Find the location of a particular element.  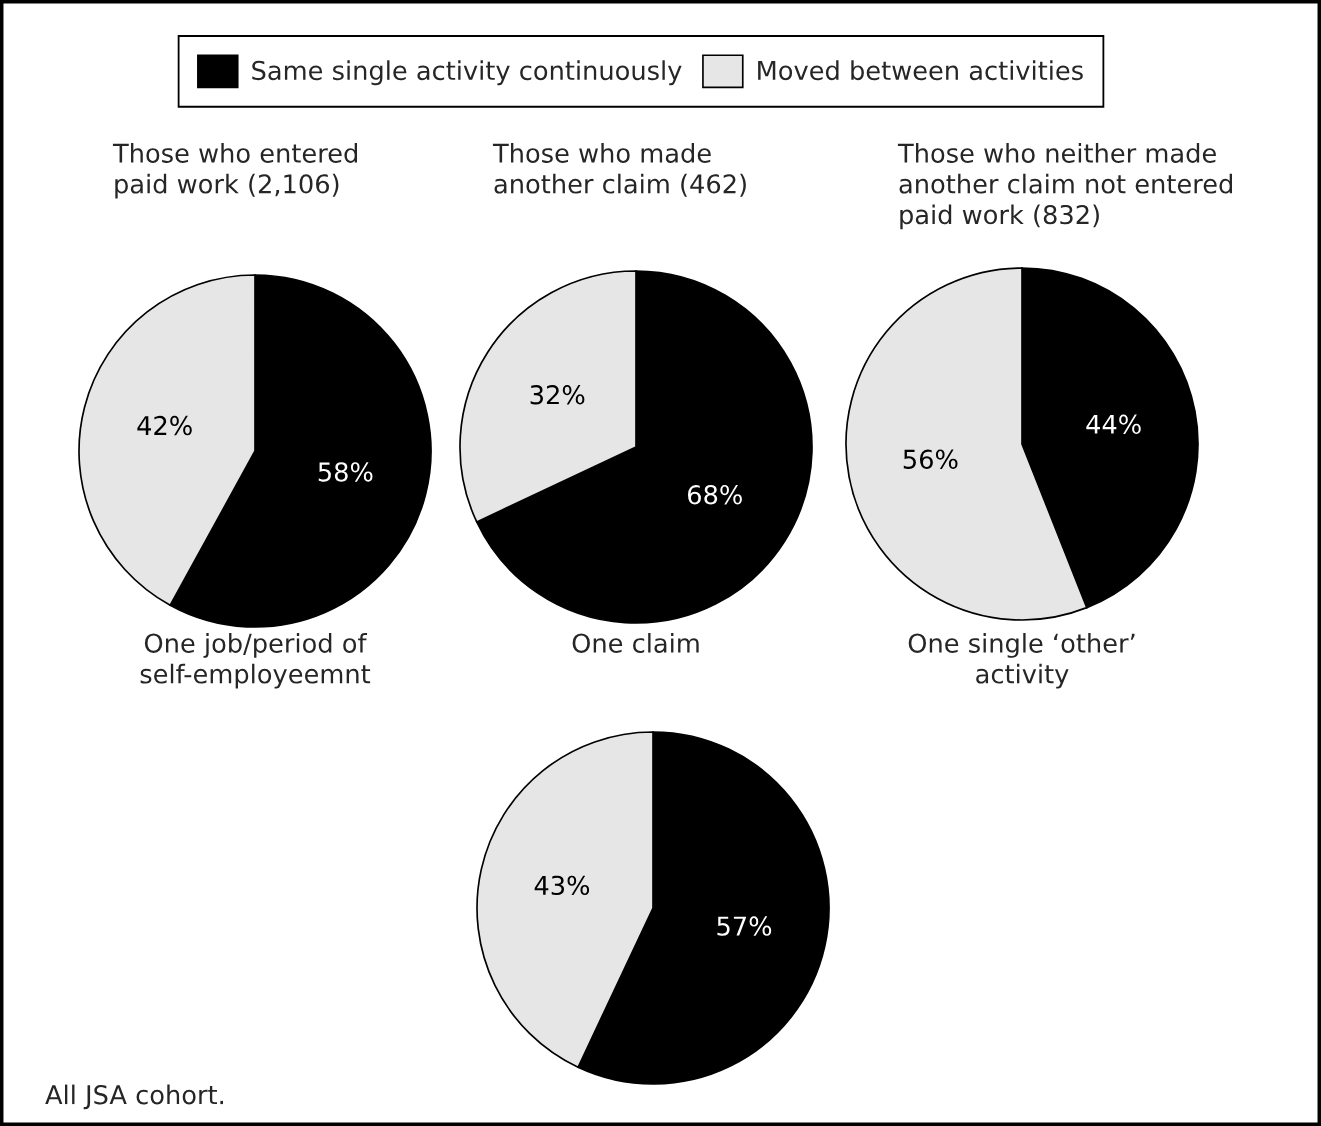

data-label: 43% is located at coordinates (562, 885).